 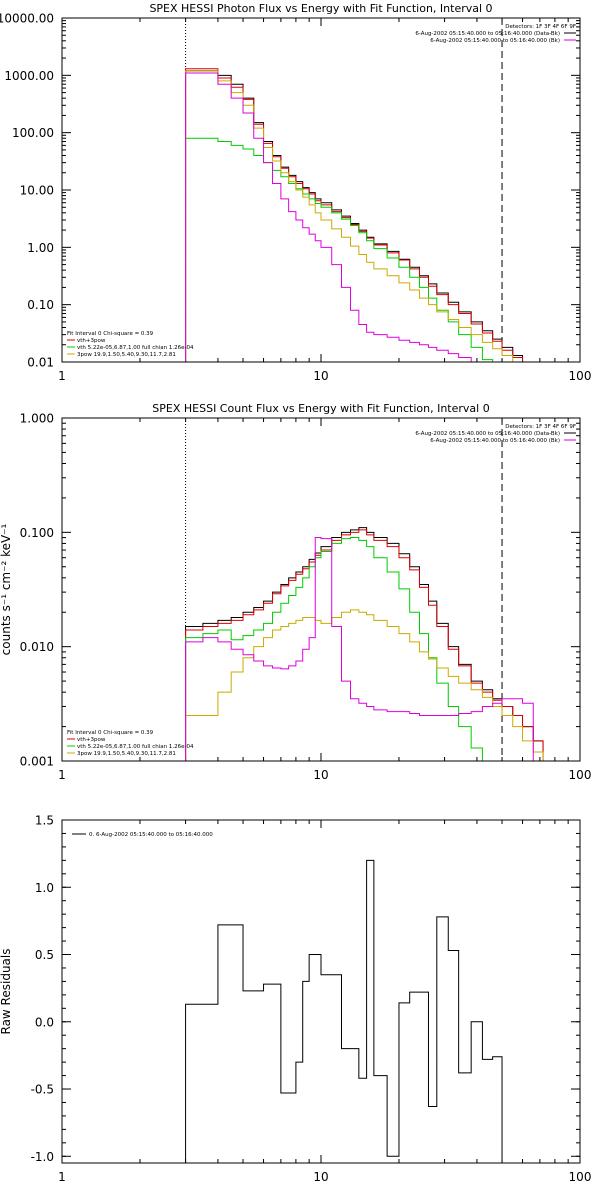 I want to click on y-tick-label: 0.100, so click(x=37, y=533).